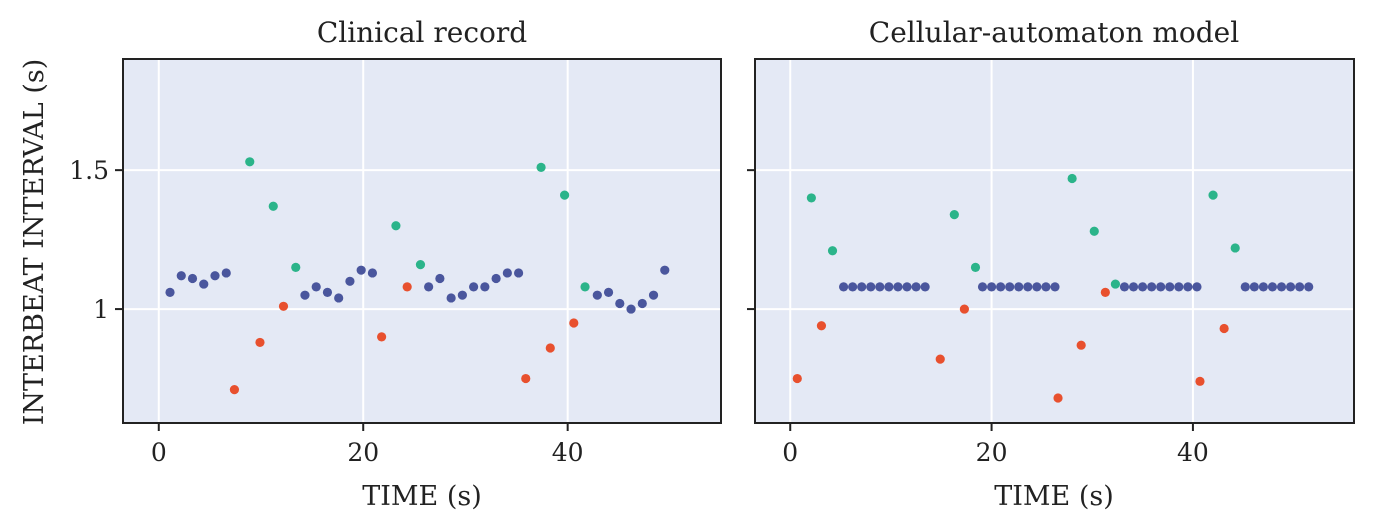 The image size is (1381, 529). I want to click on x-axis-label-model: TIME (s), so click(1054, 496).